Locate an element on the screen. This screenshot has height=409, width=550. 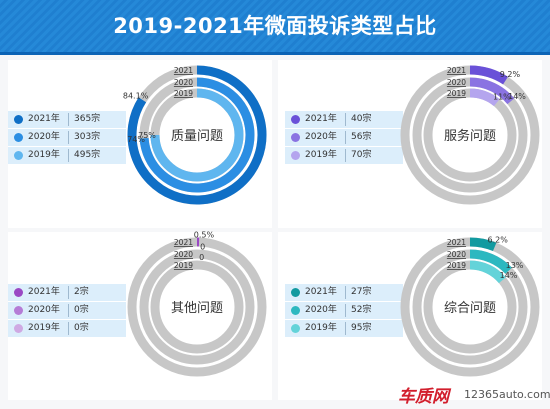
legend-service: 2021年 40宗 2020年 56宗 2019年 70宗 is located at coordinates (344, 138).